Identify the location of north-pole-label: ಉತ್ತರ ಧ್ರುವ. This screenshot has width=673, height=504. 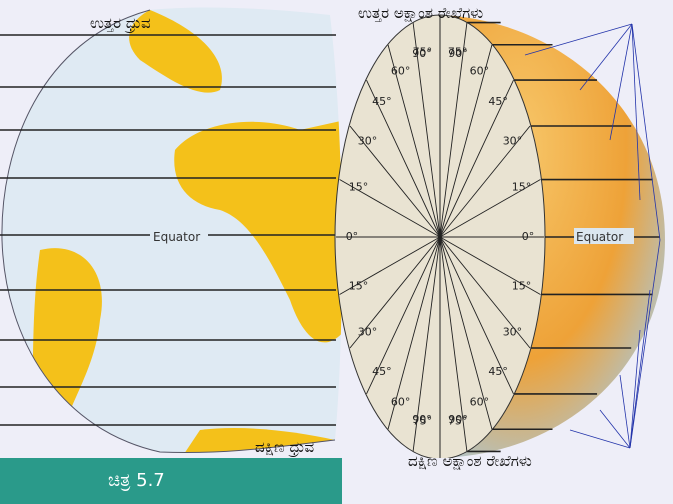
(120, 23).